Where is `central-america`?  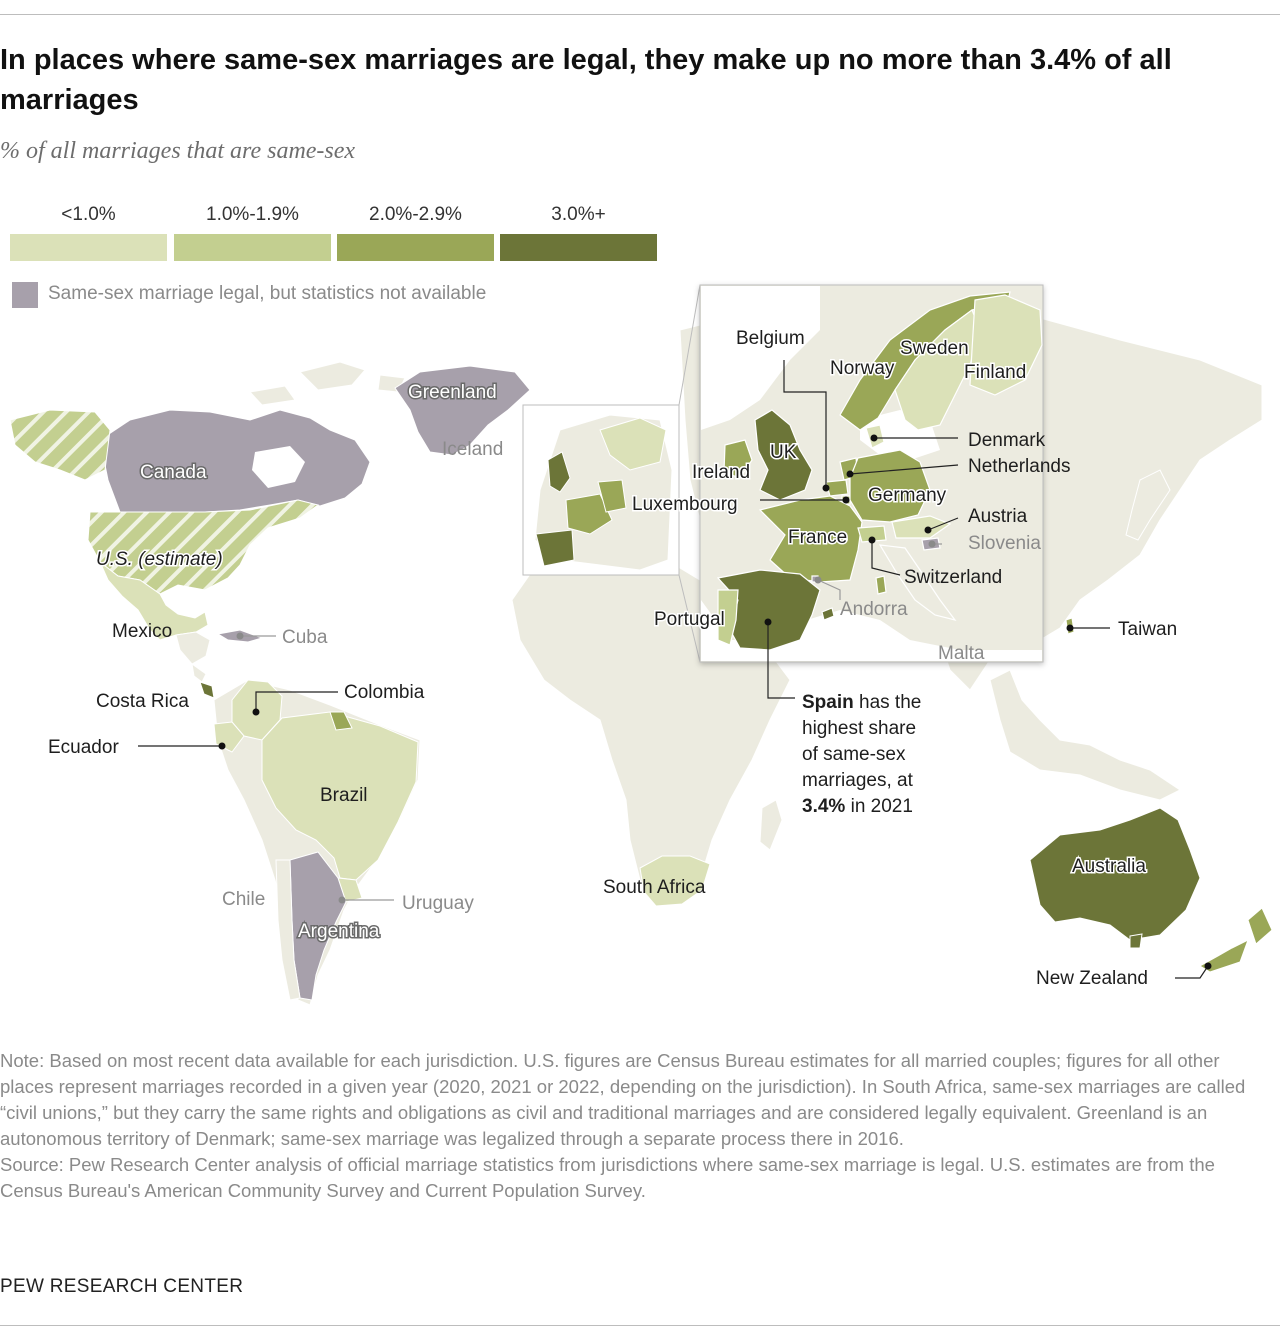 central-america is located at coordinates (193, 657).